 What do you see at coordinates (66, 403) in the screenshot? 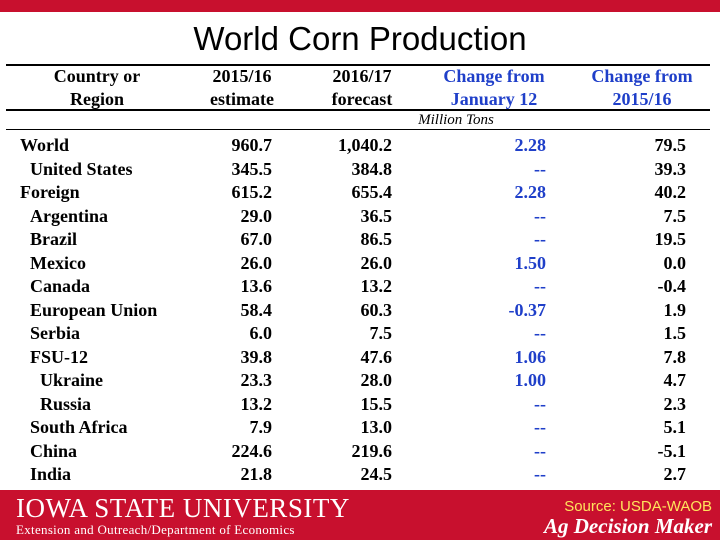
I see `row-name: Russia` at bounding box center [66, 403].